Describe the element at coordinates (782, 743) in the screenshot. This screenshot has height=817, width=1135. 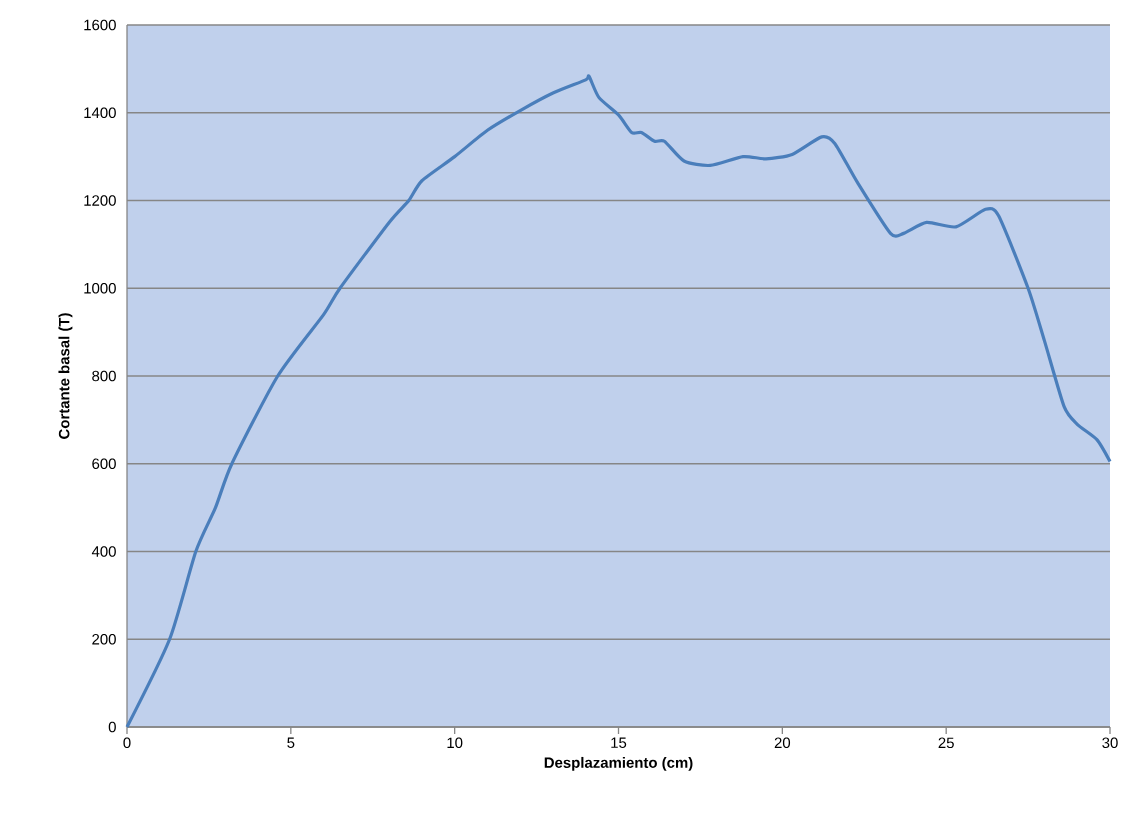
I see `x-tick-label: 20` at that location.